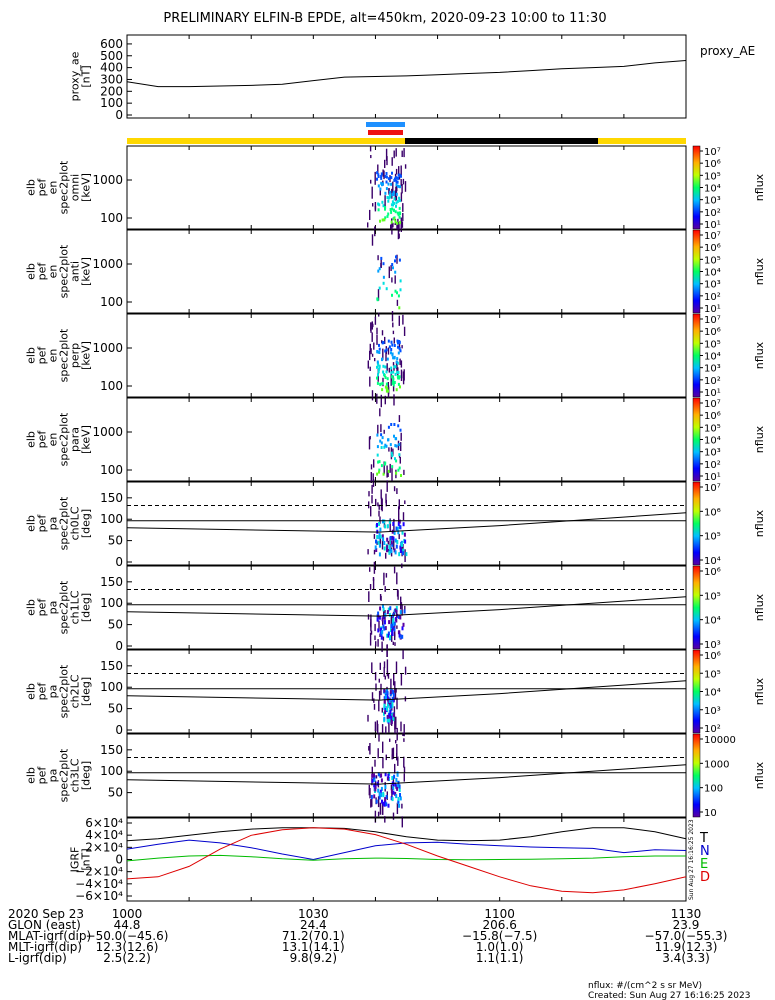  What do you see at coordinates (696, 691) in the screenshot?
I see `colorbar` at bounding box center [696, 691].